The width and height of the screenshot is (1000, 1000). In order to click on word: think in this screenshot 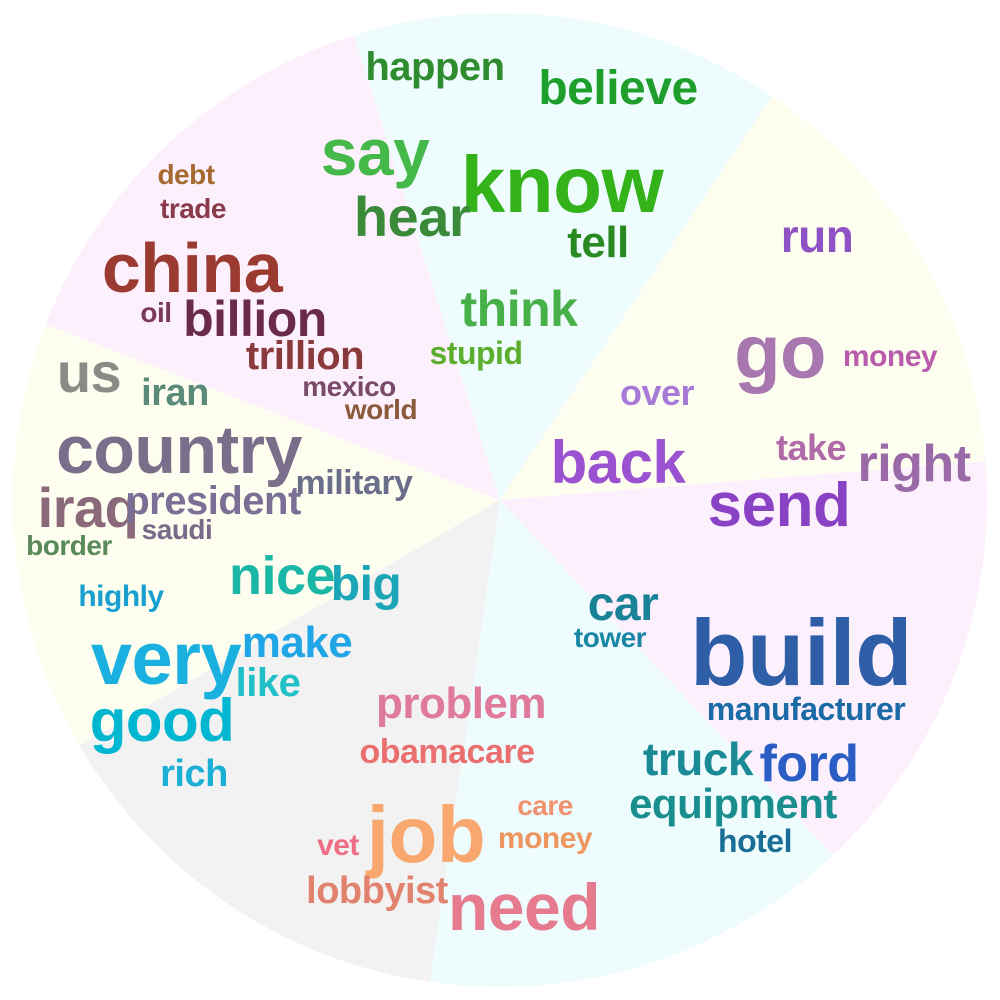, I will do `click(520, 309)`.